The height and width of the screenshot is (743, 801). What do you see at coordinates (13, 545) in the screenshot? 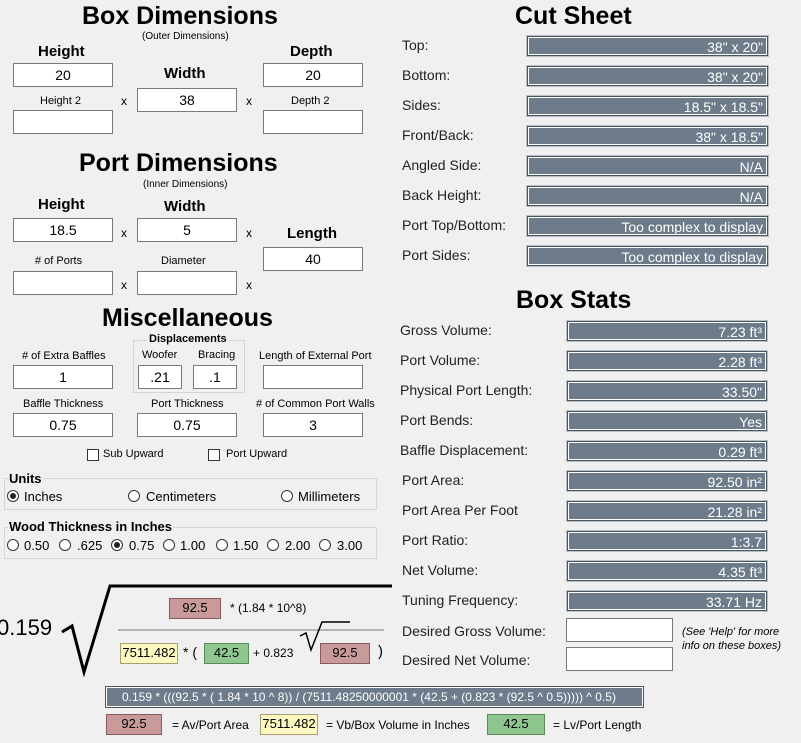
I see `wood-050-radio` at bounding box center [13, 545].